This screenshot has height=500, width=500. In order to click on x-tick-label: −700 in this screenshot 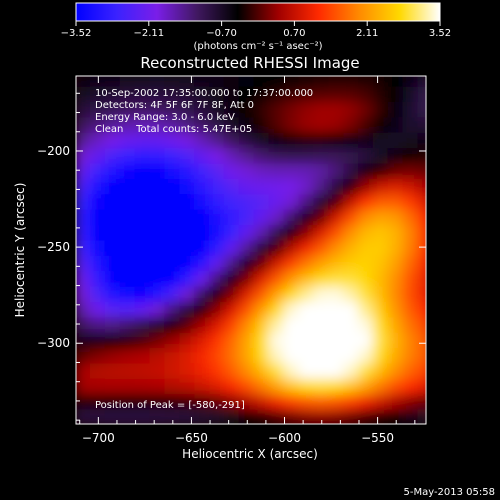, I will do `click(98, 438)`.